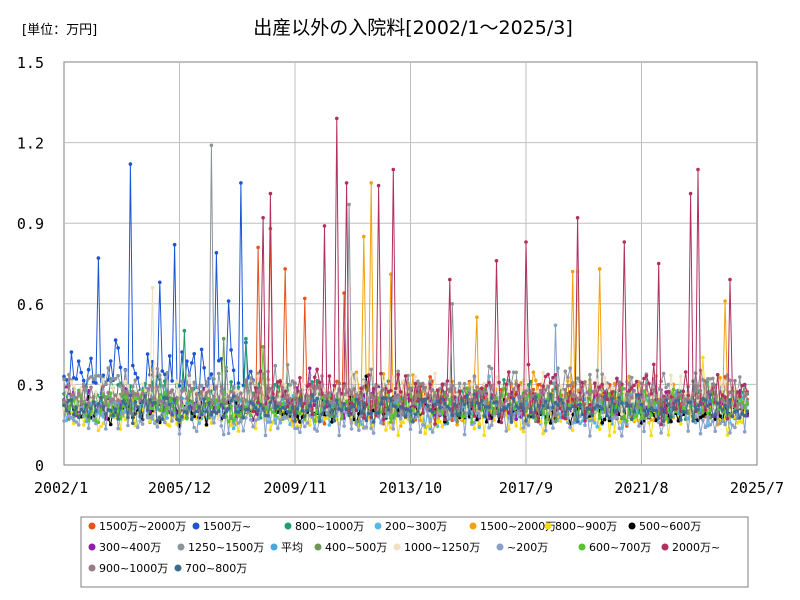 The width and height of the screenshot is (800, 600). I want to click on legend-label: 1250~1500万, so click(226, 547).